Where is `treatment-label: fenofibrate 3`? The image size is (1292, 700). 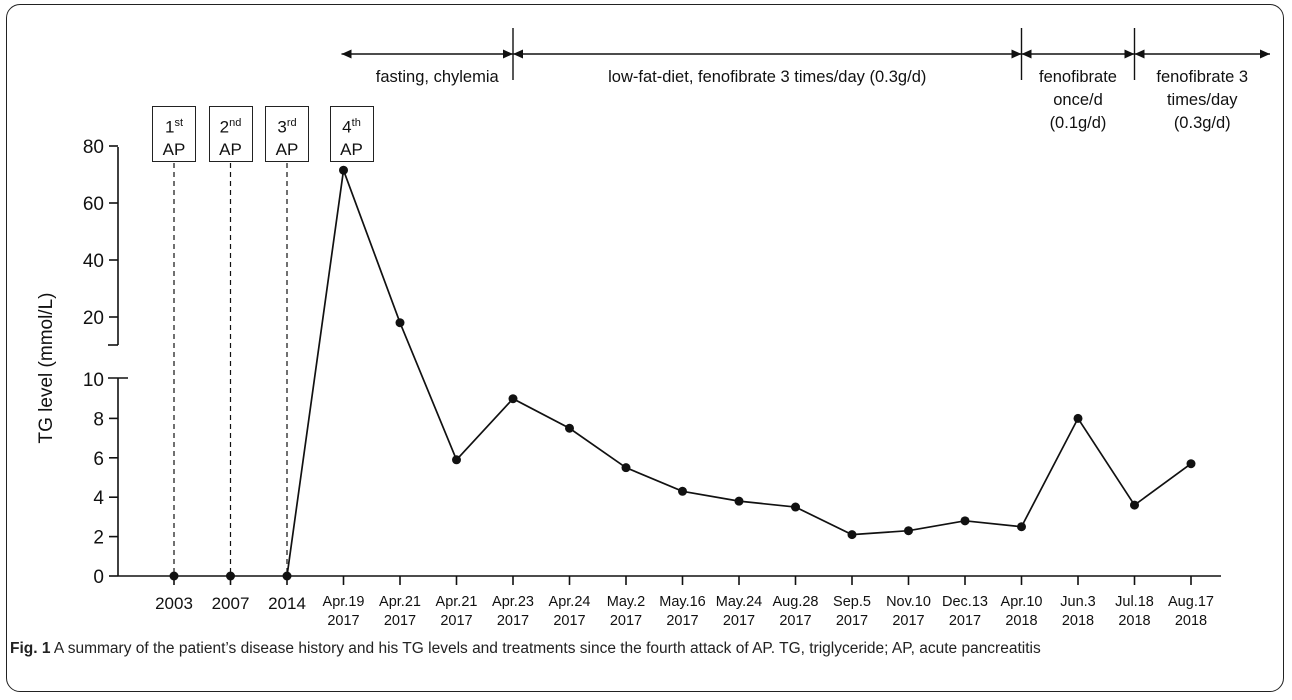
treatment-label: fenofibrate 3 is located at coordinates (1202, 77).